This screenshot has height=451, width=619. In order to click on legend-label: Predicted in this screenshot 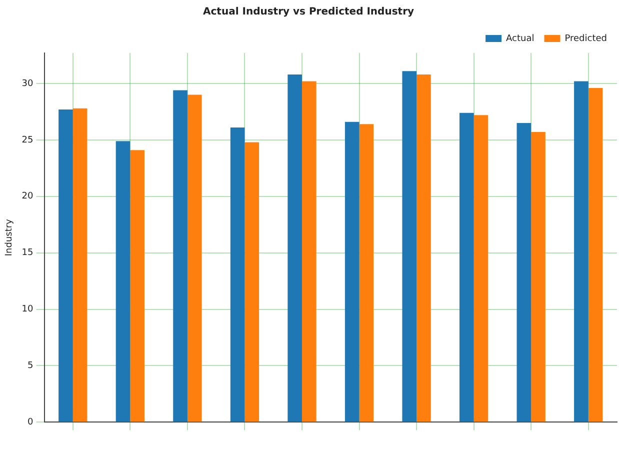, I will do `click(585, 39)`.